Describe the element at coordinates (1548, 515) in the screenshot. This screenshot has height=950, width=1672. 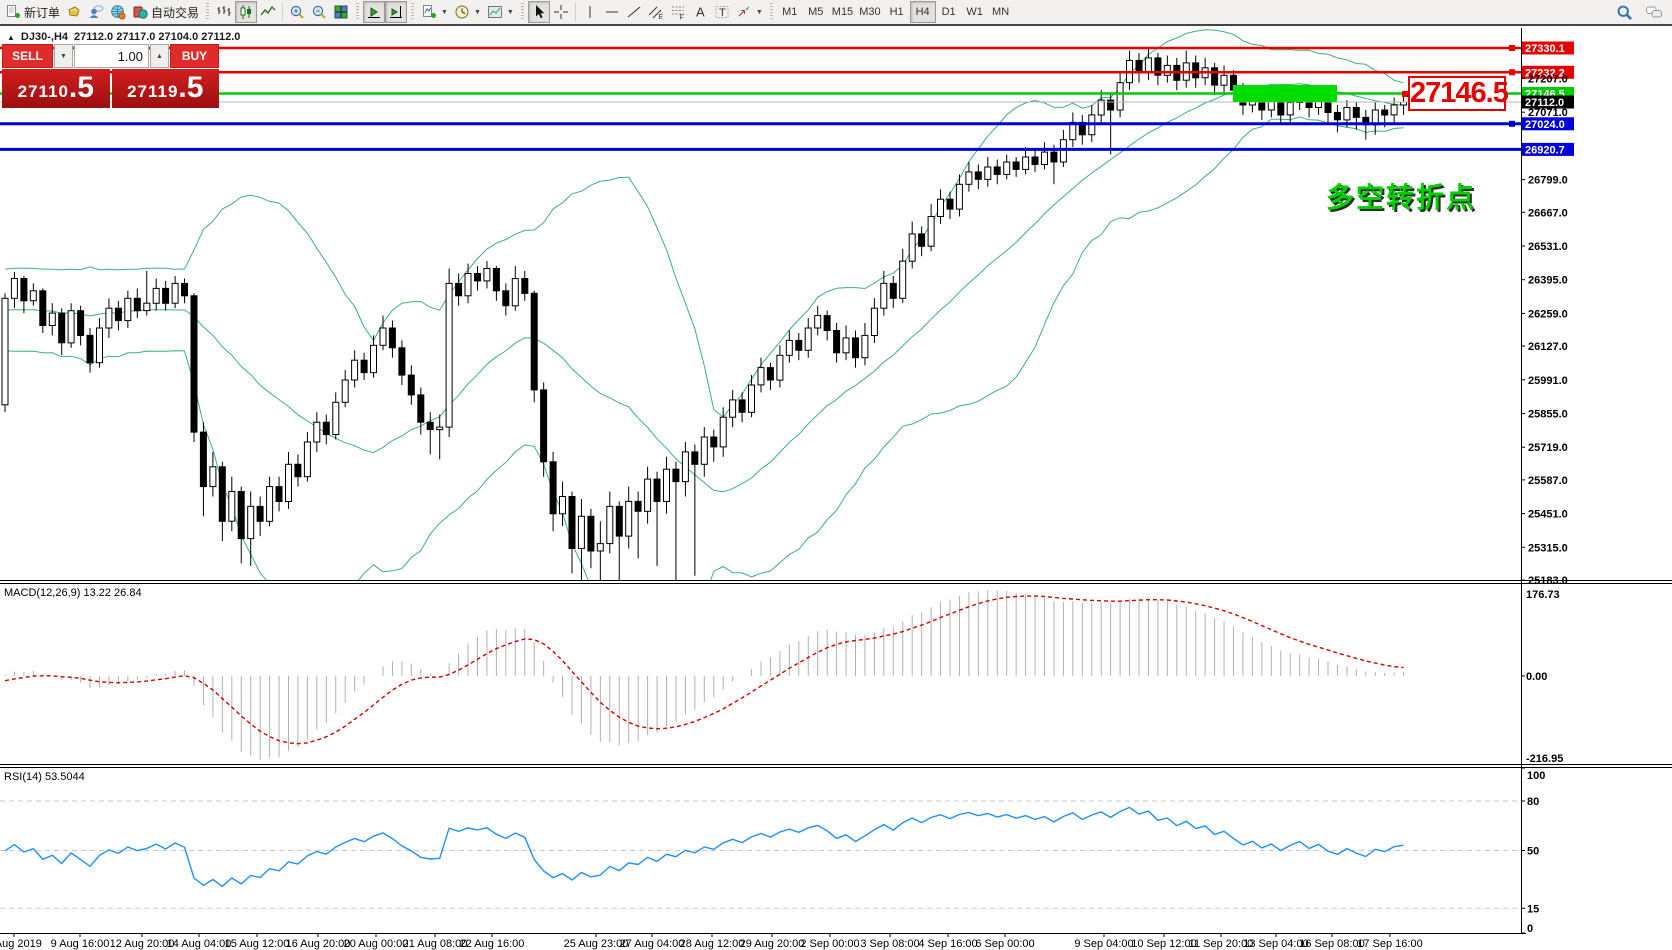
I see `svg-text: 25451.0` at that location.